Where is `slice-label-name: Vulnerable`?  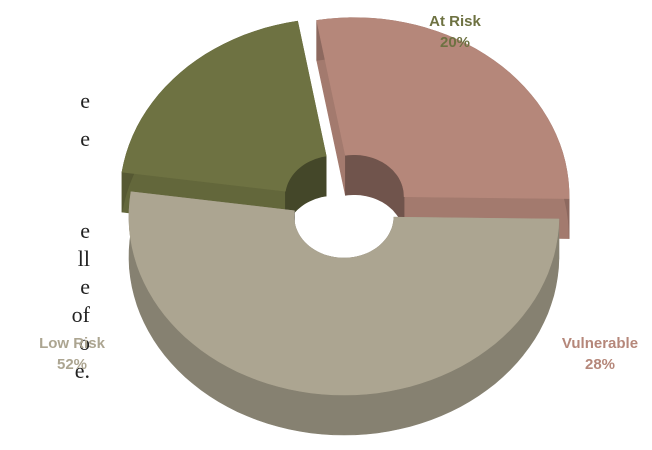 slice-label-name: Vulnerable is located at coordinates (600, 343).